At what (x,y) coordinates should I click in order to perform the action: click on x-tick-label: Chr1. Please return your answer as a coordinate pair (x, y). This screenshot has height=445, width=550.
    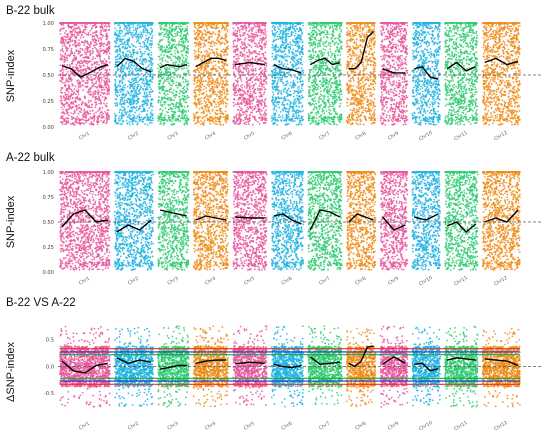
    Looking at the image, I should click on (84, 136).